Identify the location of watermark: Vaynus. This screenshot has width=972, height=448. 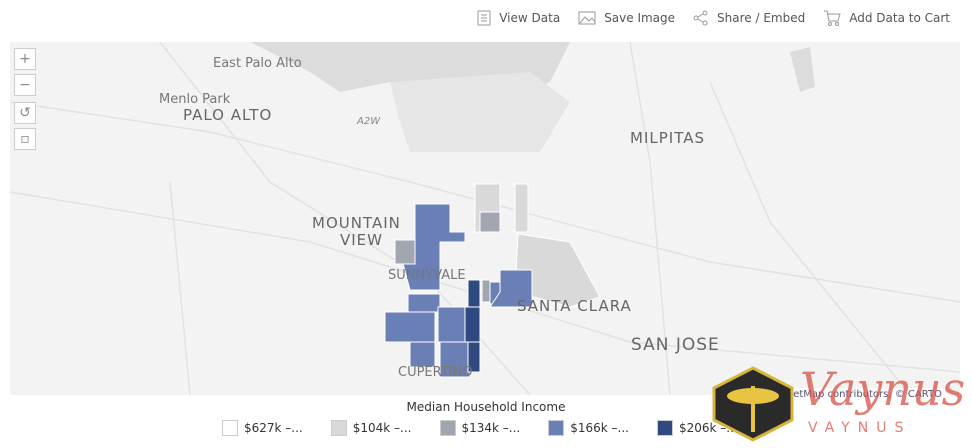
(883, 389).